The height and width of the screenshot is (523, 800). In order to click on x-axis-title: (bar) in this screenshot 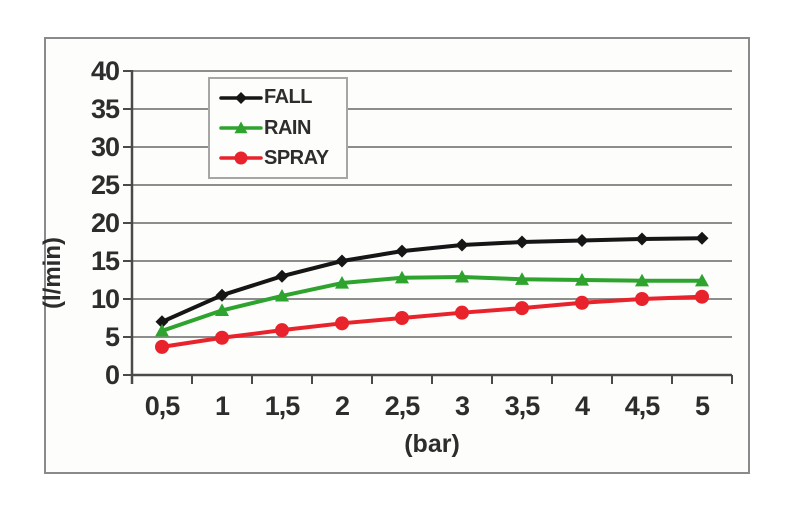, I will do `click(432, 444)`.